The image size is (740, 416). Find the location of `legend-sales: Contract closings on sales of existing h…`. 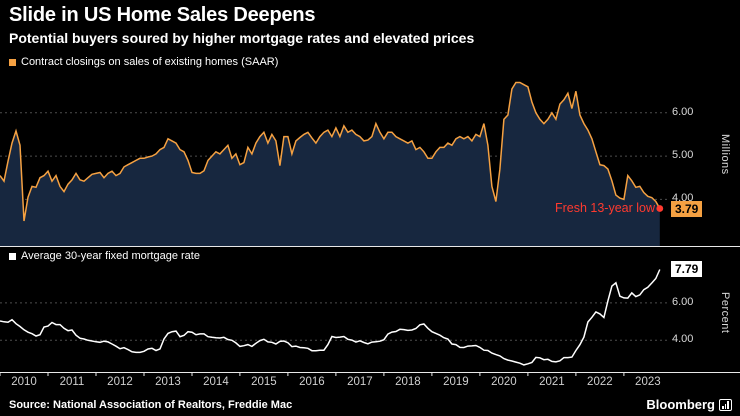

legend-sales: Contract closings on sales of existing h… is located at coordinates (143, 62).